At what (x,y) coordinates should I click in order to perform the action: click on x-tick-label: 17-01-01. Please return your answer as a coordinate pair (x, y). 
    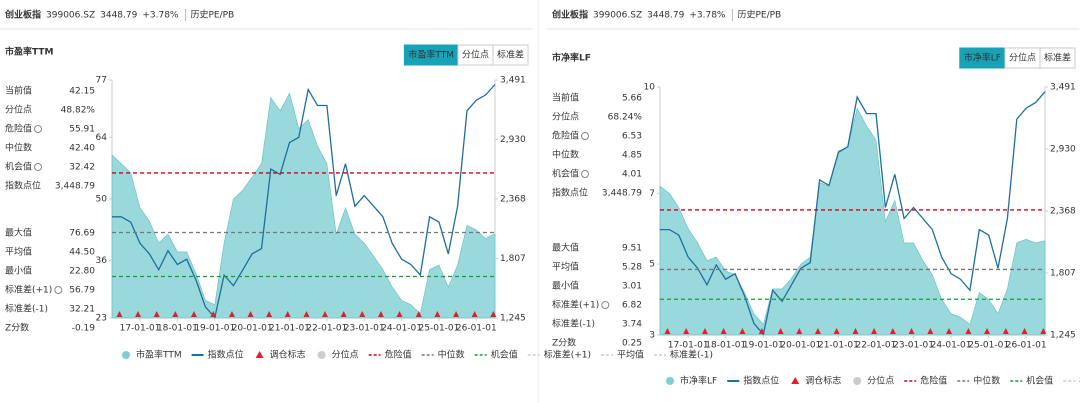
    Looking at the image, I should click on (140, 329).